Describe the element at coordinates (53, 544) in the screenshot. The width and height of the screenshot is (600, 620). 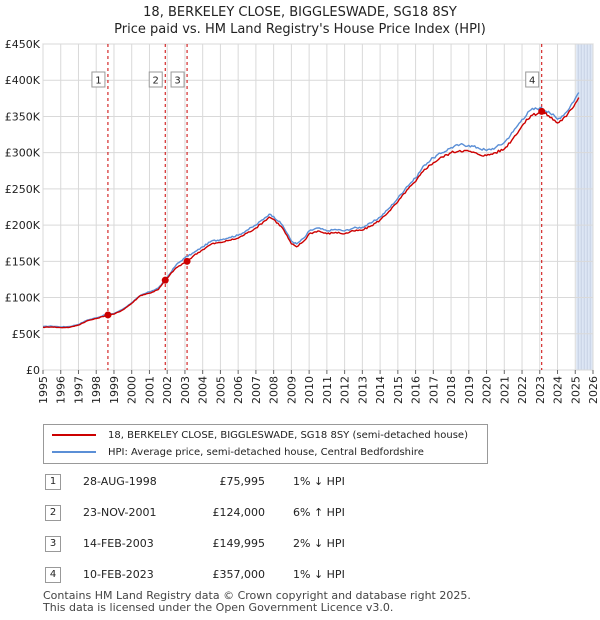
I see `transaction-number: 3` at that location.